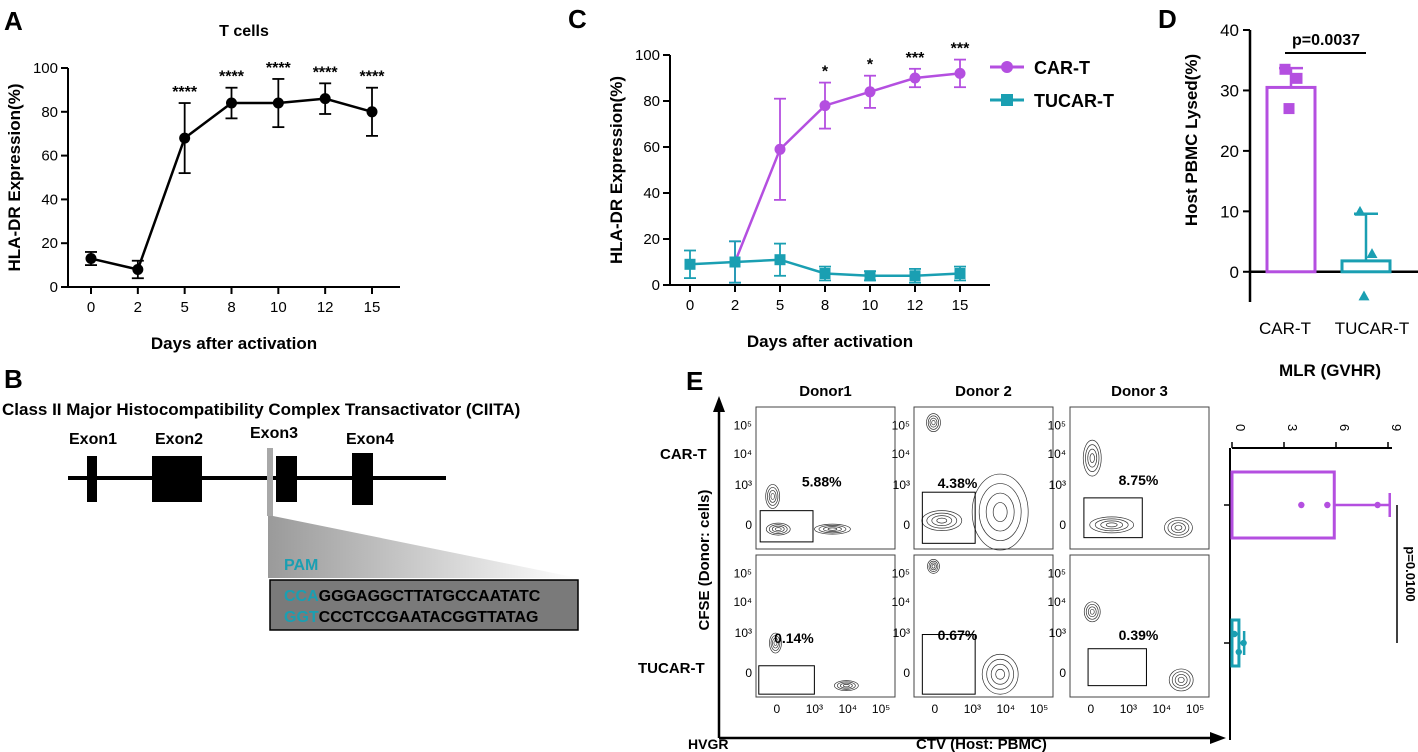 This screenshot has width=1418, height=752. Describe the element at coordinates (234, 343) in the screenshot. I see `x-axis-title: Days after activation` at that location.